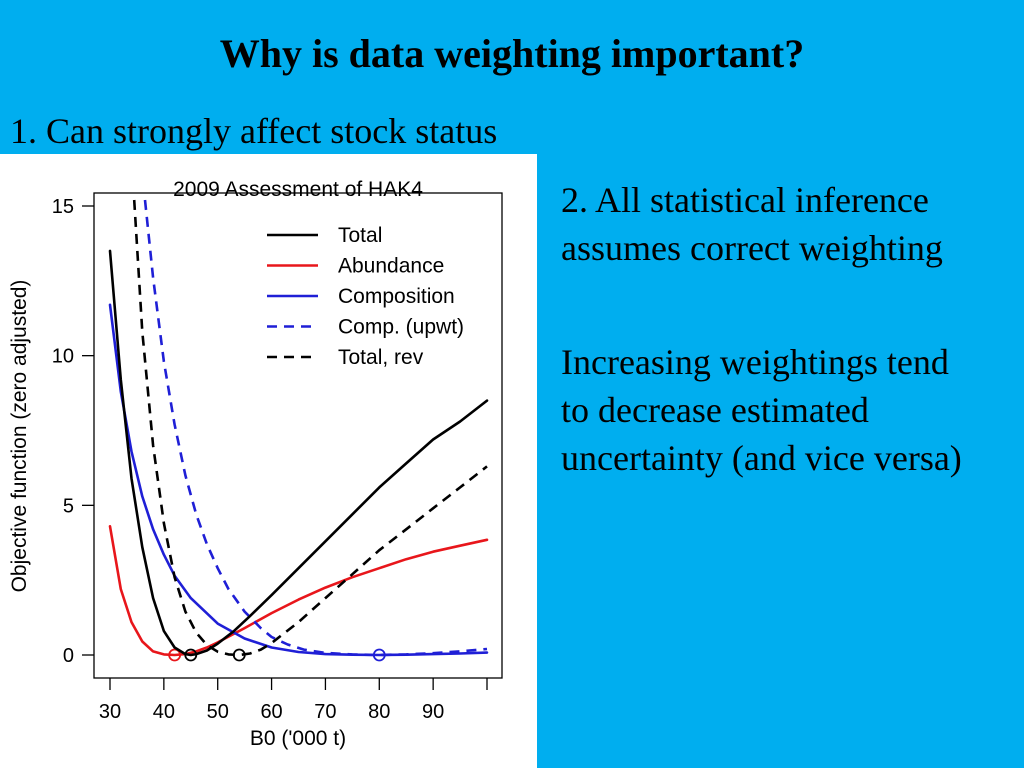 This screenshot has height=768, width=1024. I want to click on x-tick-label: 80, so click(379, 712).